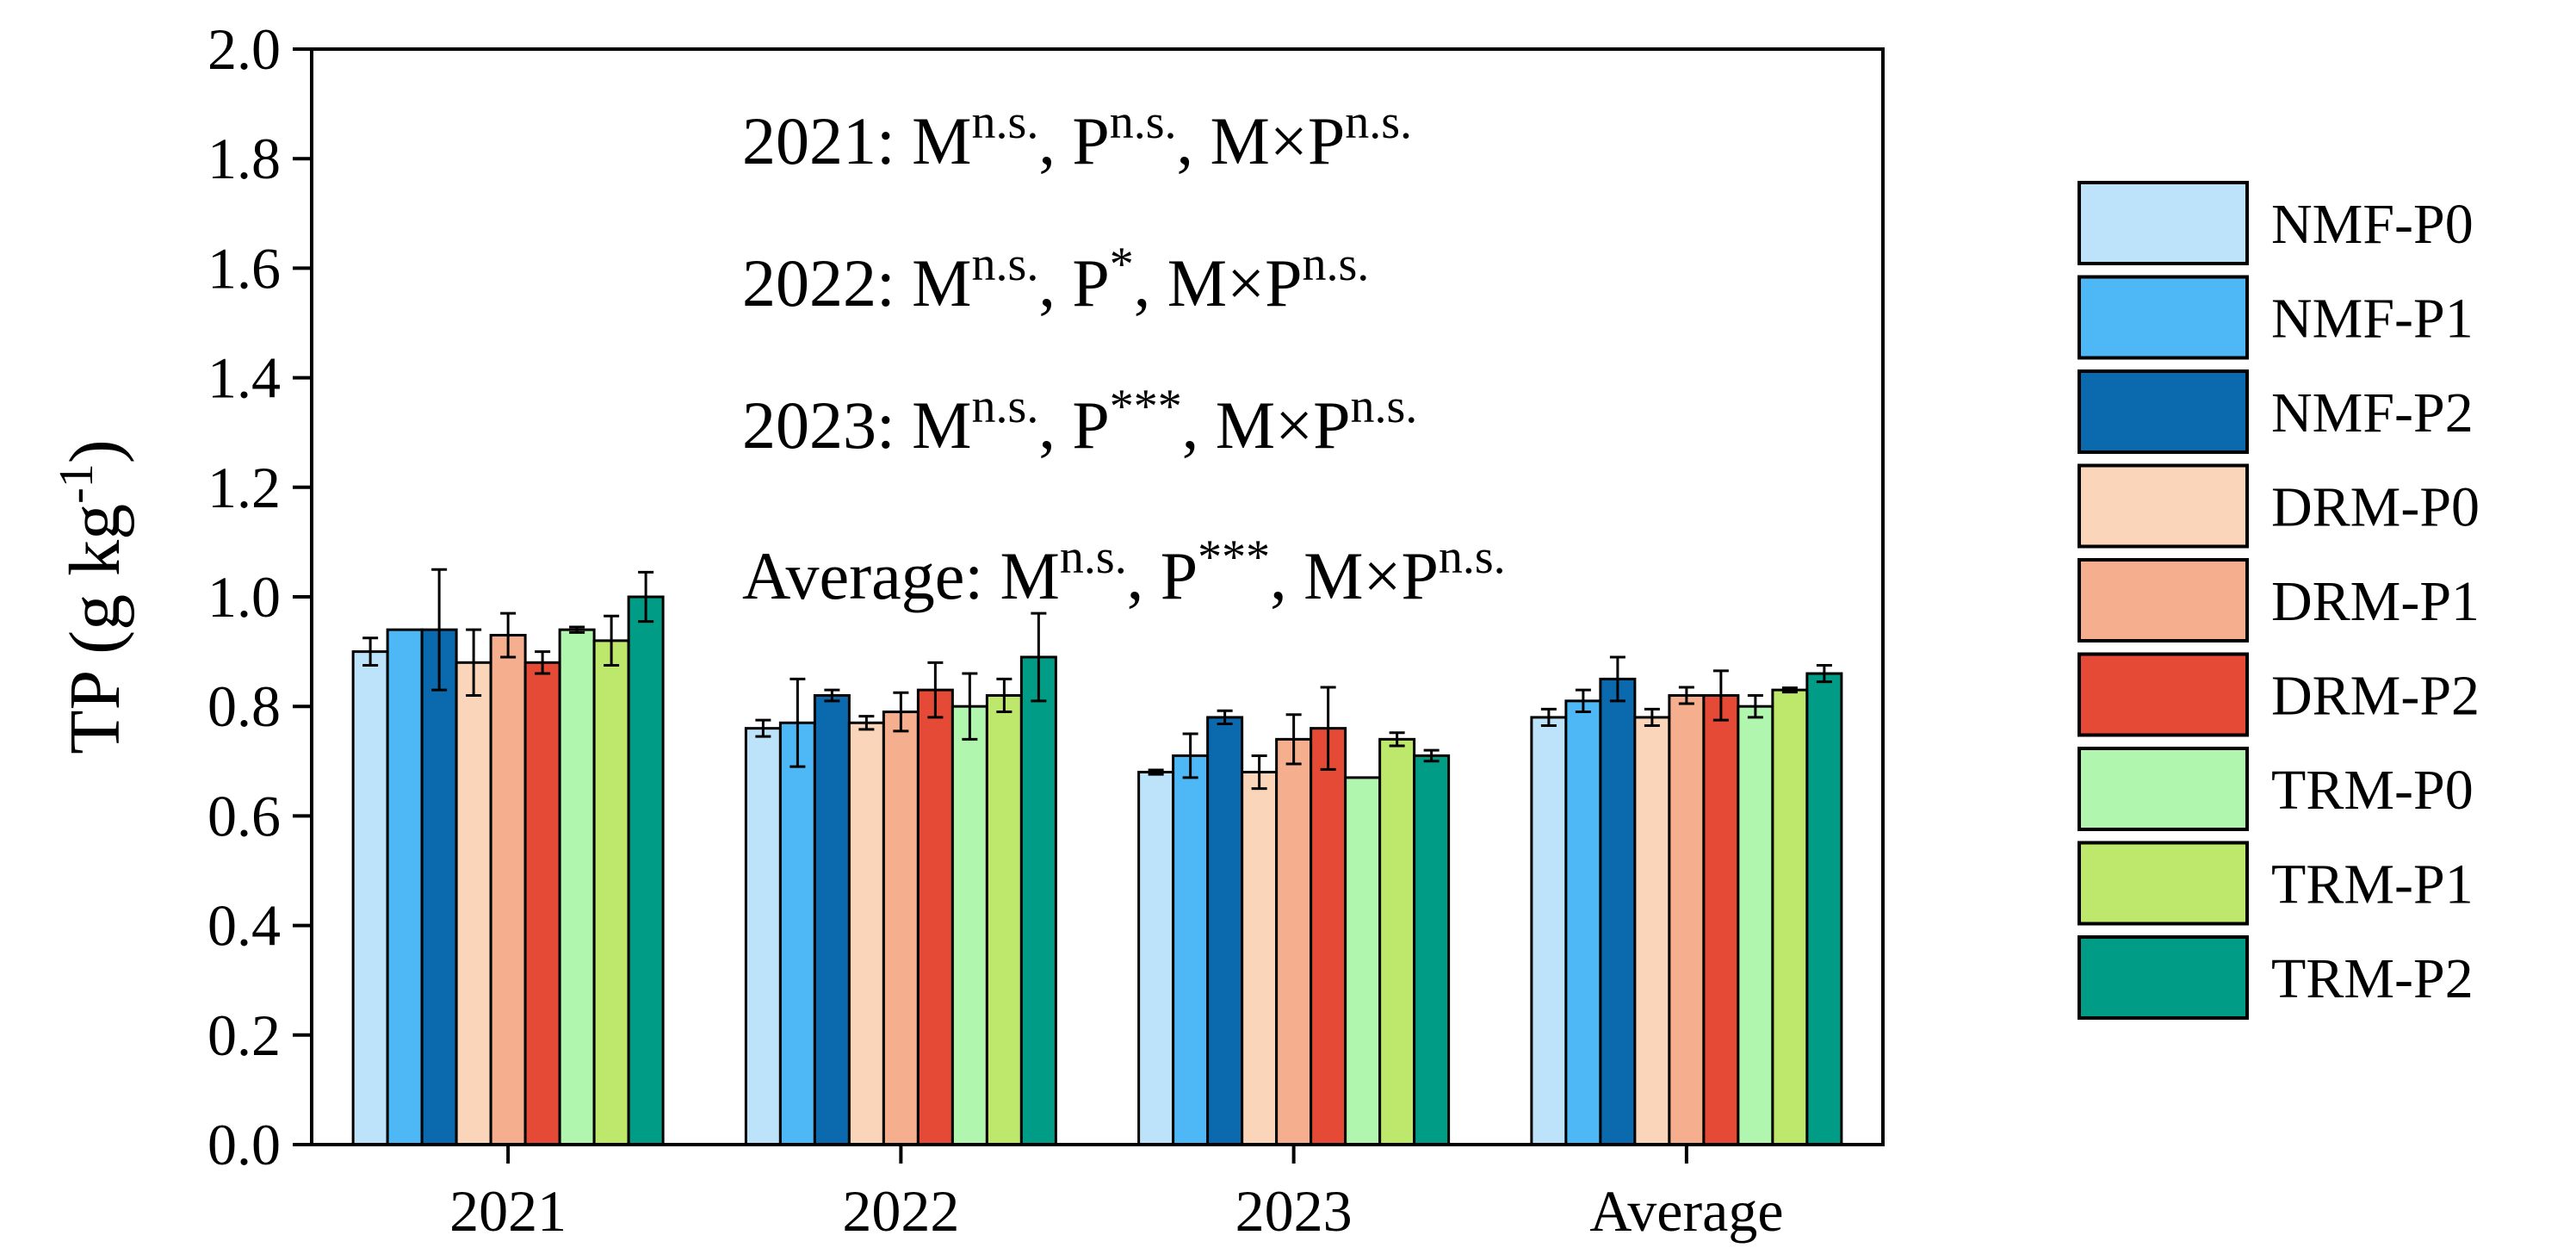  What do you see at coordinates (508, 1211) in the screenshot?
I see `x-tick-label: 2021` at bounding box center [508, 1211].